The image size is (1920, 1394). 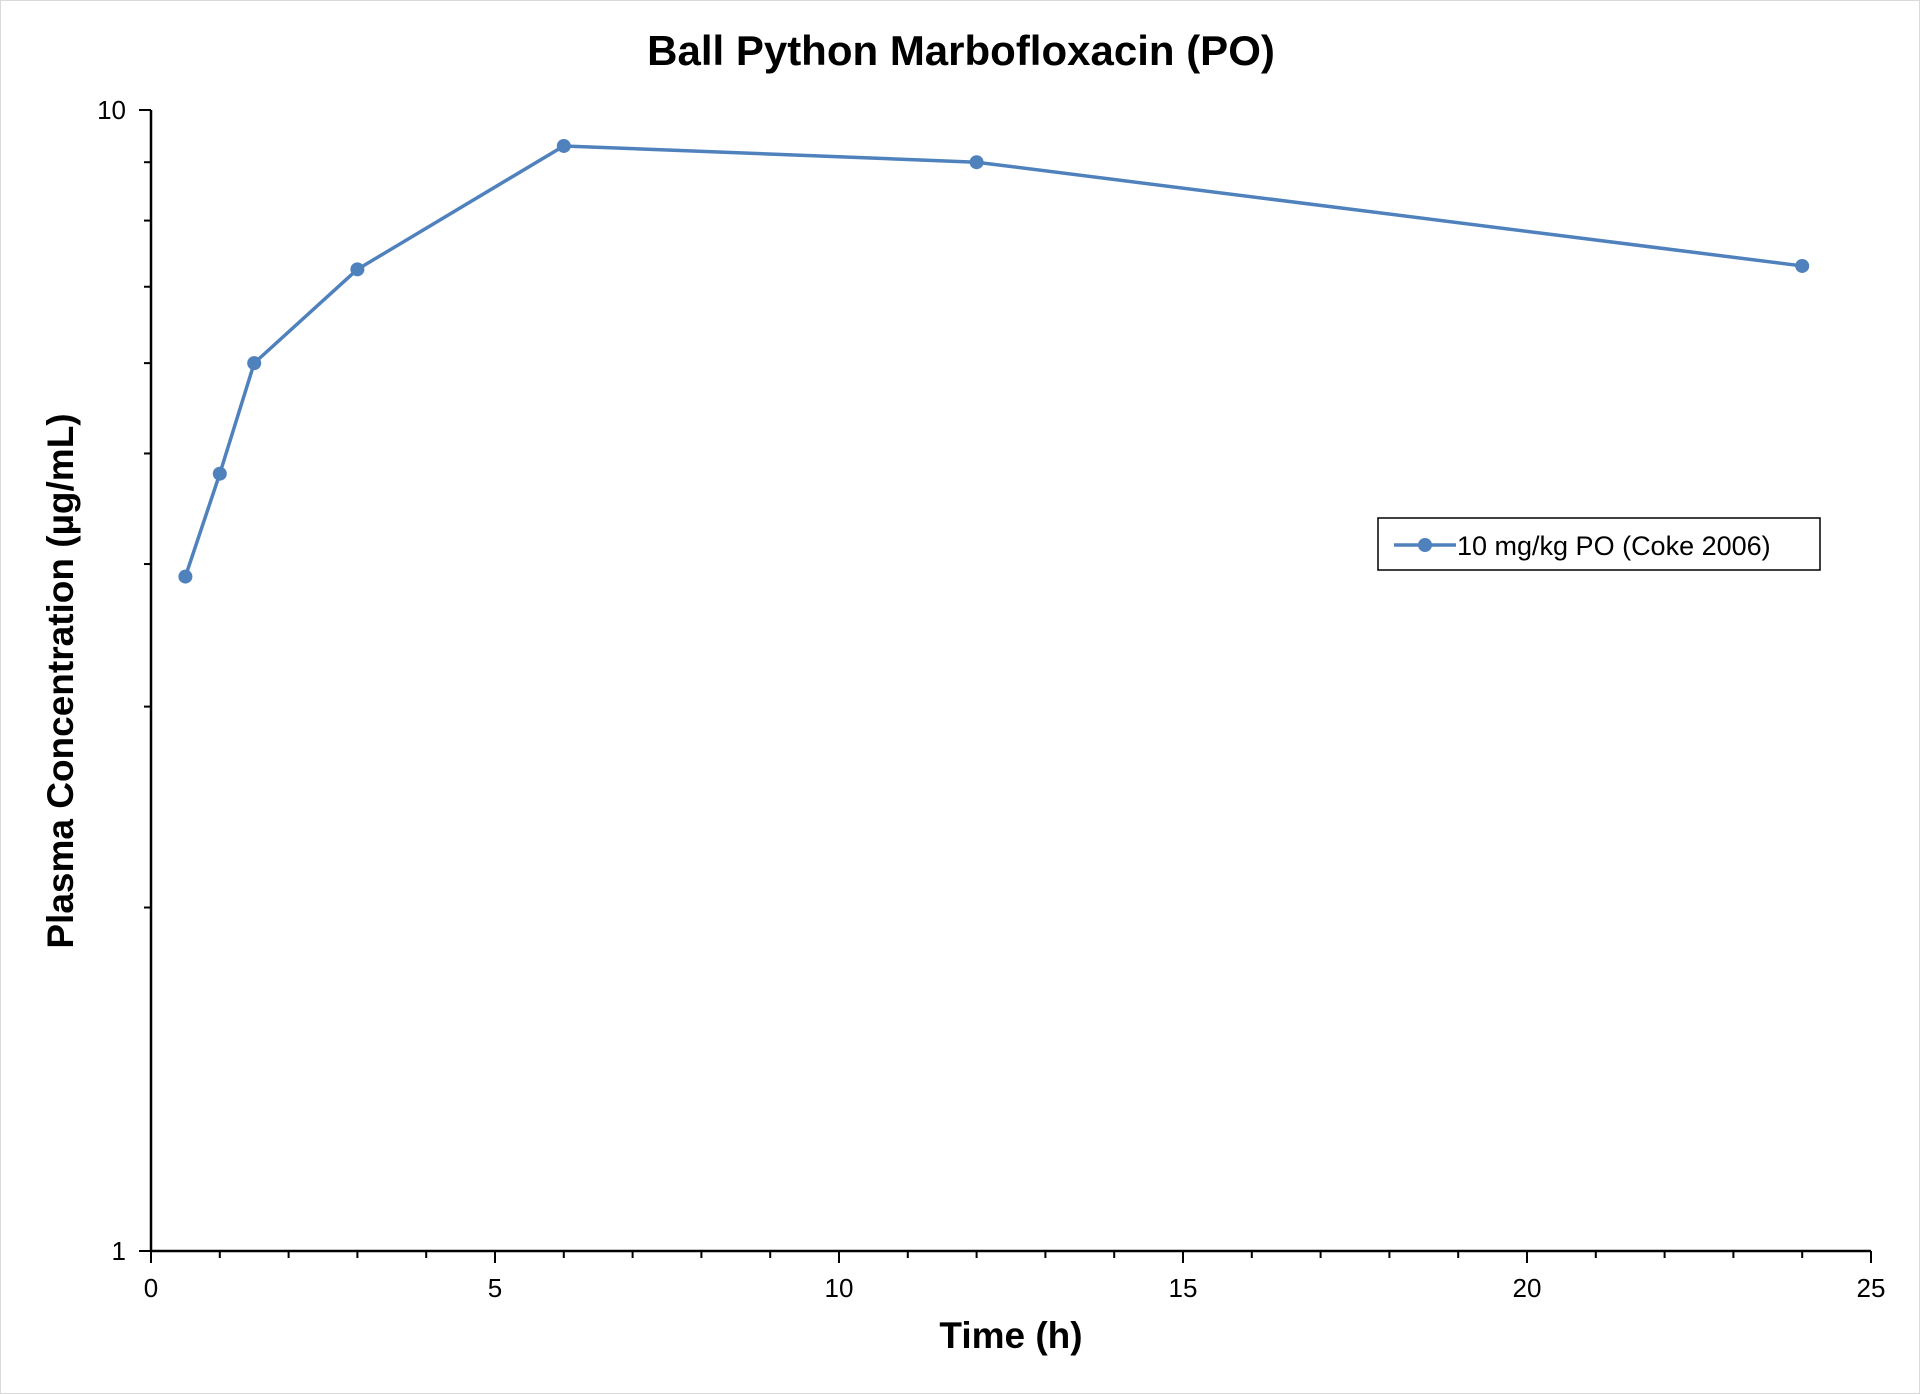 I want to click on legend: 10 mg/kg PO (Coke 2006), so click(x=1599, y=544).